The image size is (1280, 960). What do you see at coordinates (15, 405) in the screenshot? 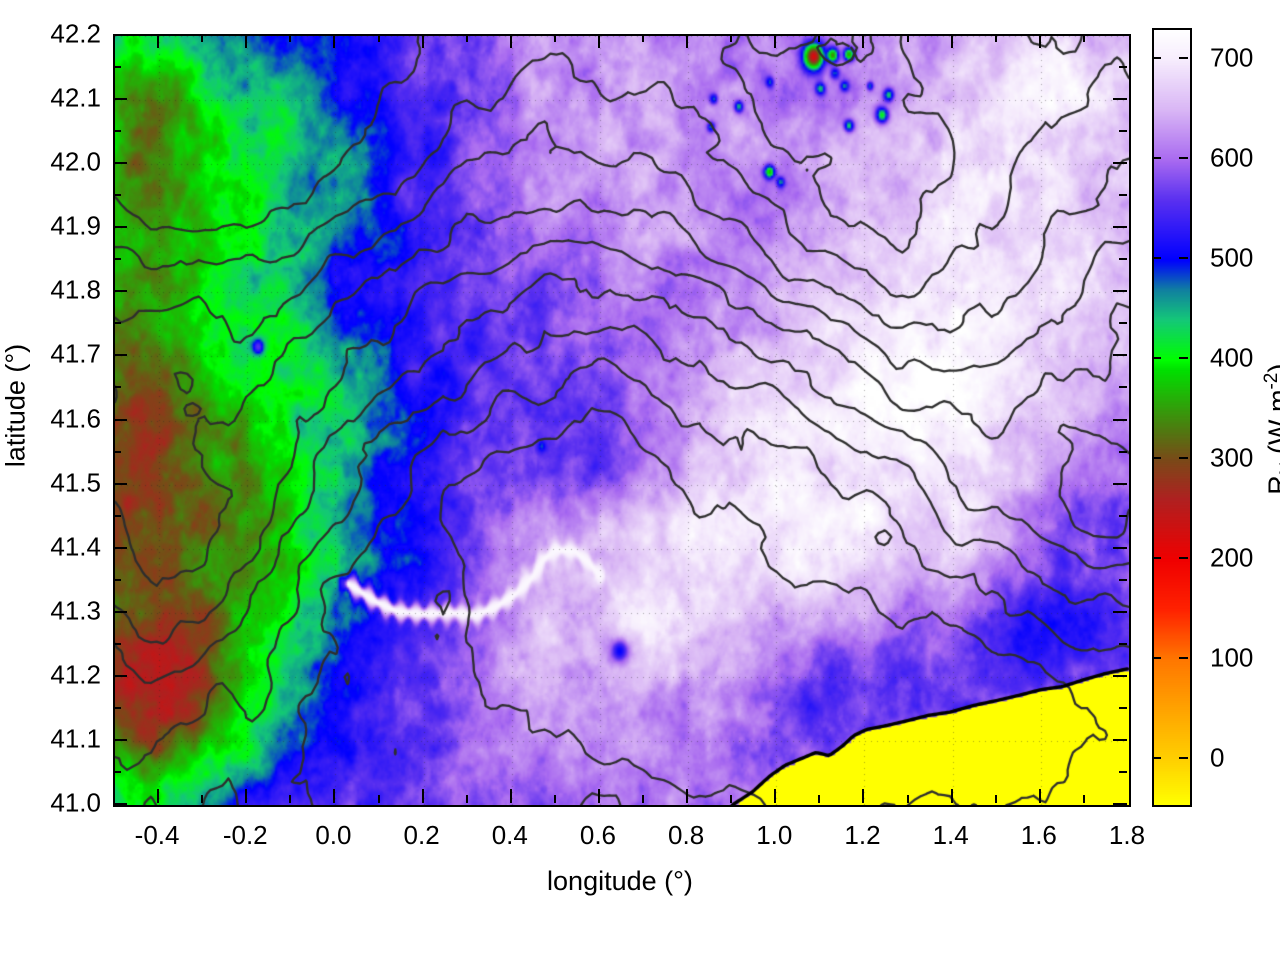
I see `y-axis-title: latitude (°)` at bounding box center [15, 405].